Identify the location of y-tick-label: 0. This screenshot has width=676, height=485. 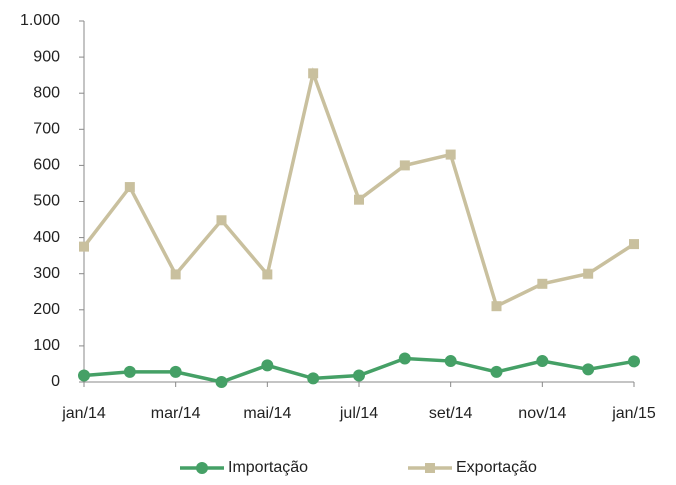
(55, 381).